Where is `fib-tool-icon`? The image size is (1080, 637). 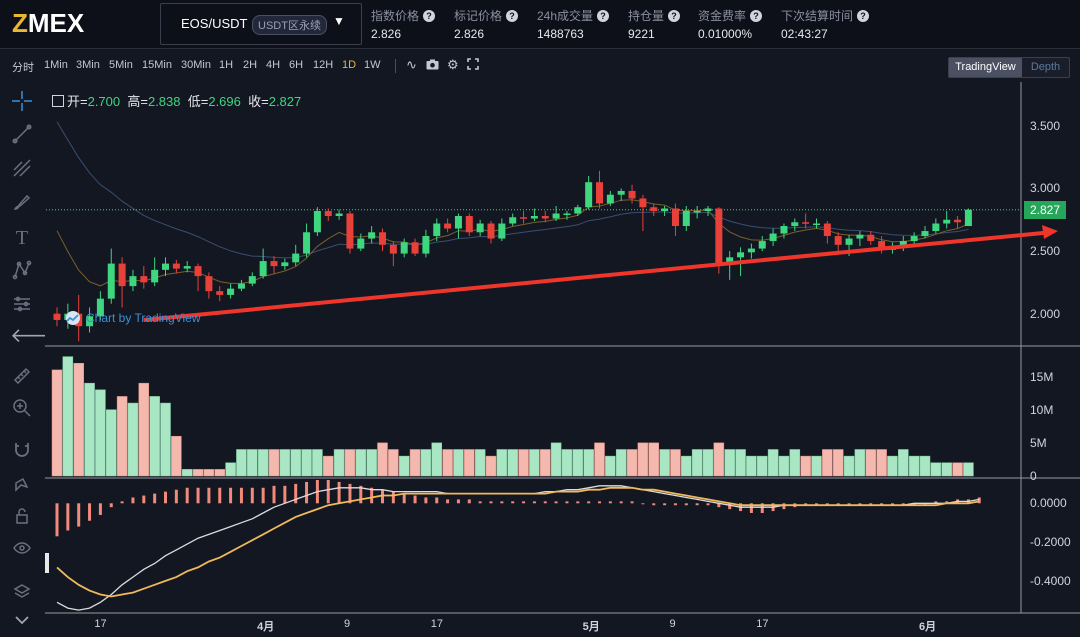
fib-tool-icon is located at coordinates (22, 170).